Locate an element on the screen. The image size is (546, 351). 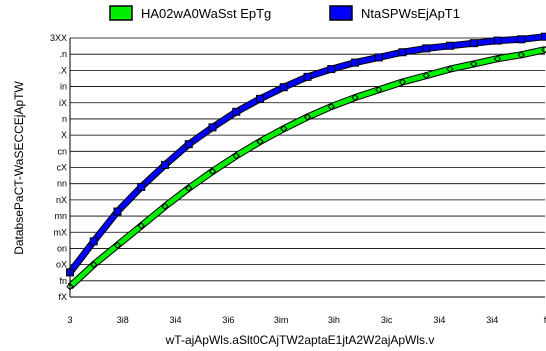
x-tick-label: 3i8 is located at coordinates (123, 320).